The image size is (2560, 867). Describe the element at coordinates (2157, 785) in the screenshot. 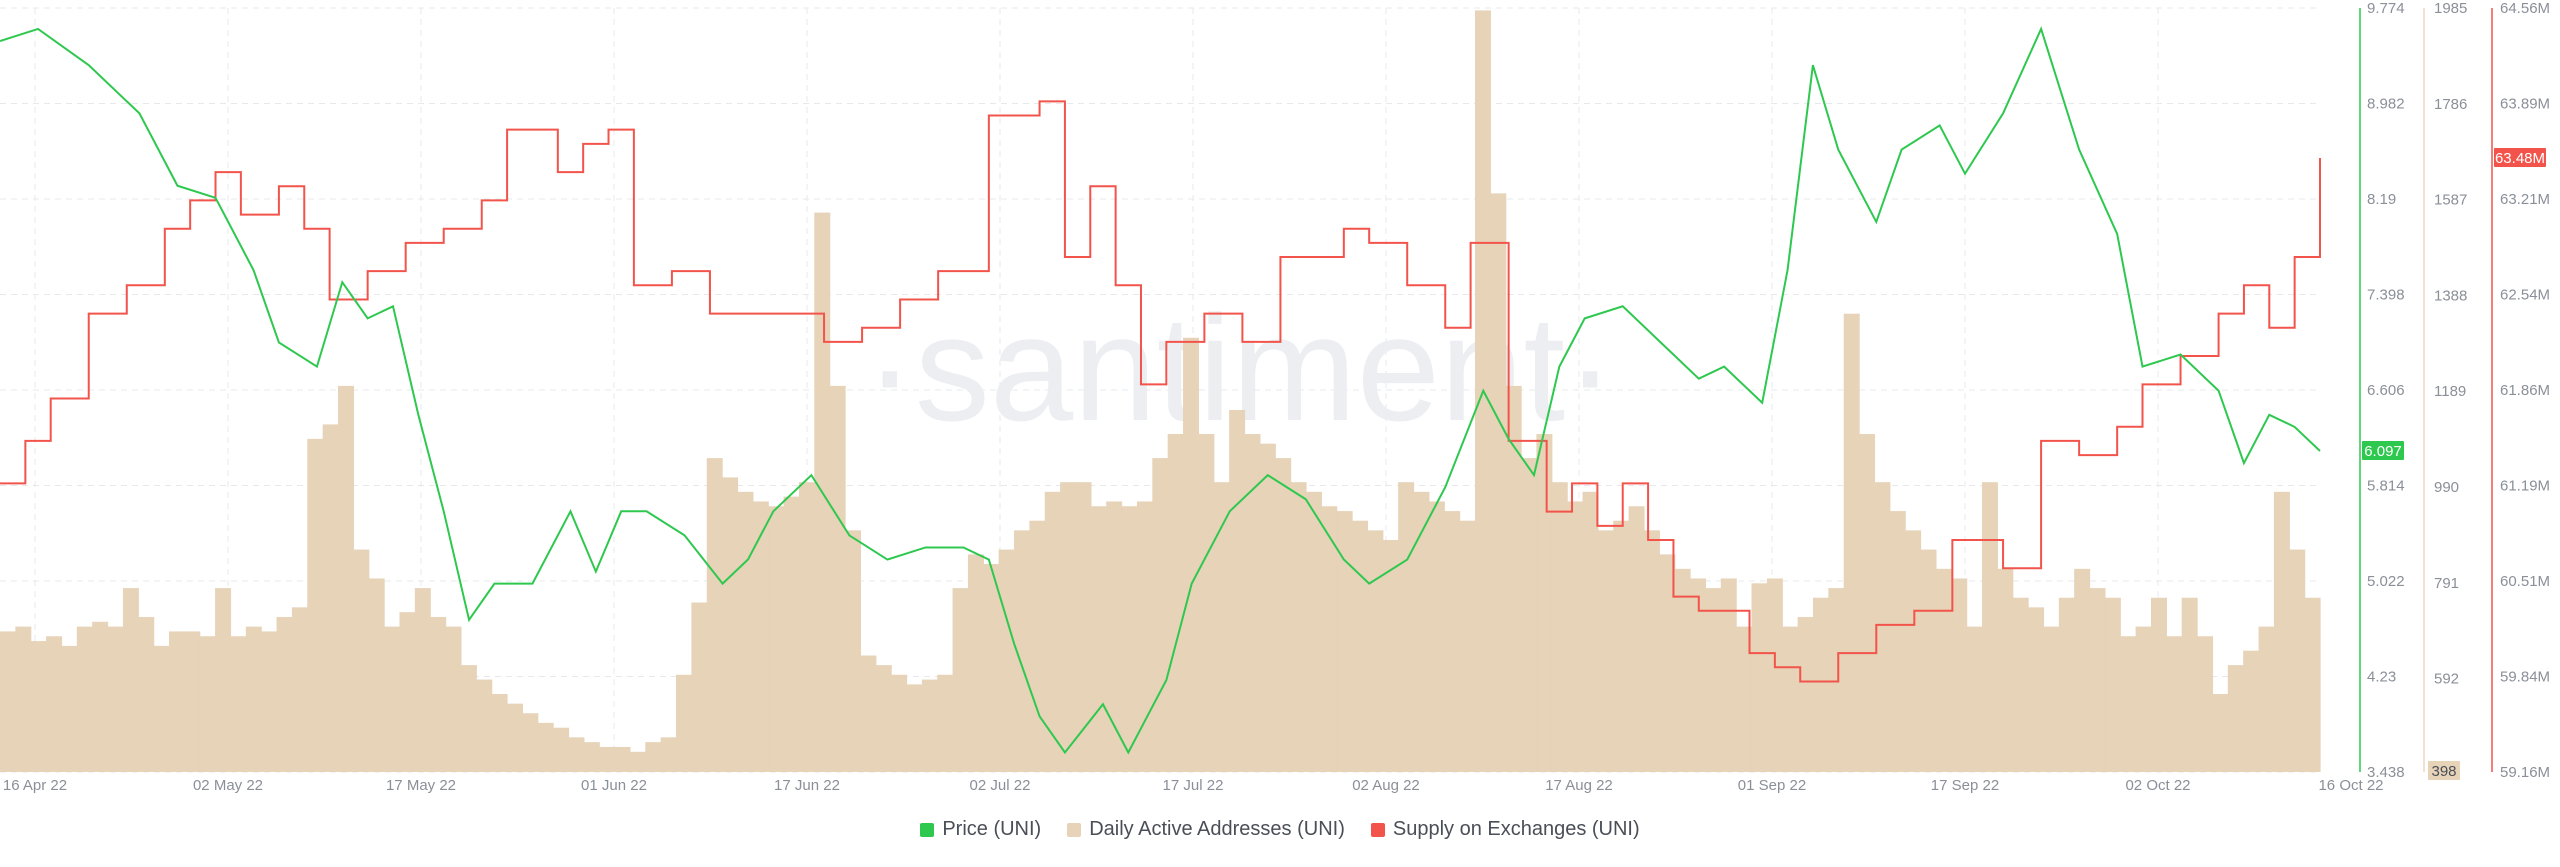

I see `x-tick-label: 02 Oct 22` at that location.